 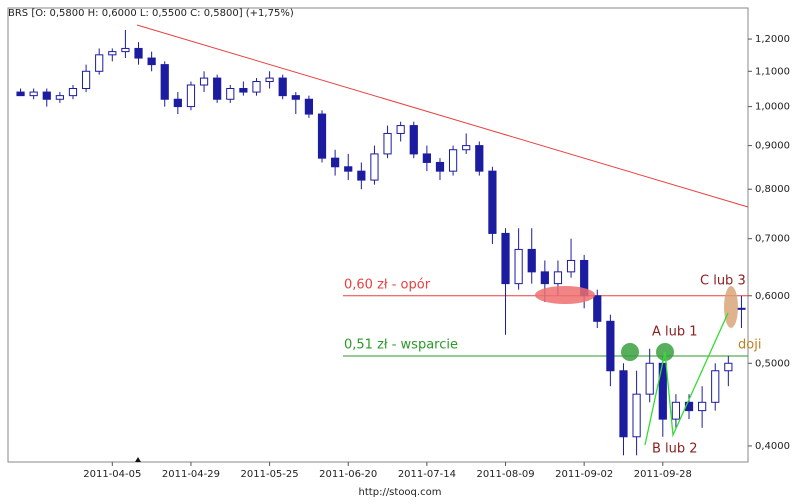 I want to click on y-tick-label: 1,0000, so click(x=772, y=107).